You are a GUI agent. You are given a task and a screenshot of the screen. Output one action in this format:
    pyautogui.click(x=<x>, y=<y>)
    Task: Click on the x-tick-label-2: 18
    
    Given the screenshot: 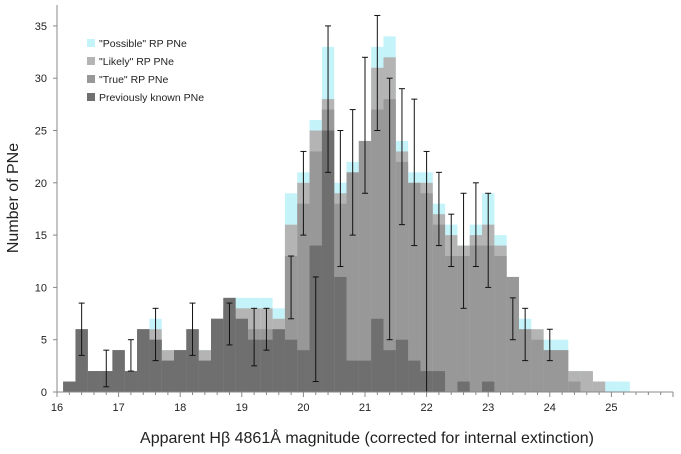 What is the action you would take?
    pyautogui.click(x=180, y=408)
    